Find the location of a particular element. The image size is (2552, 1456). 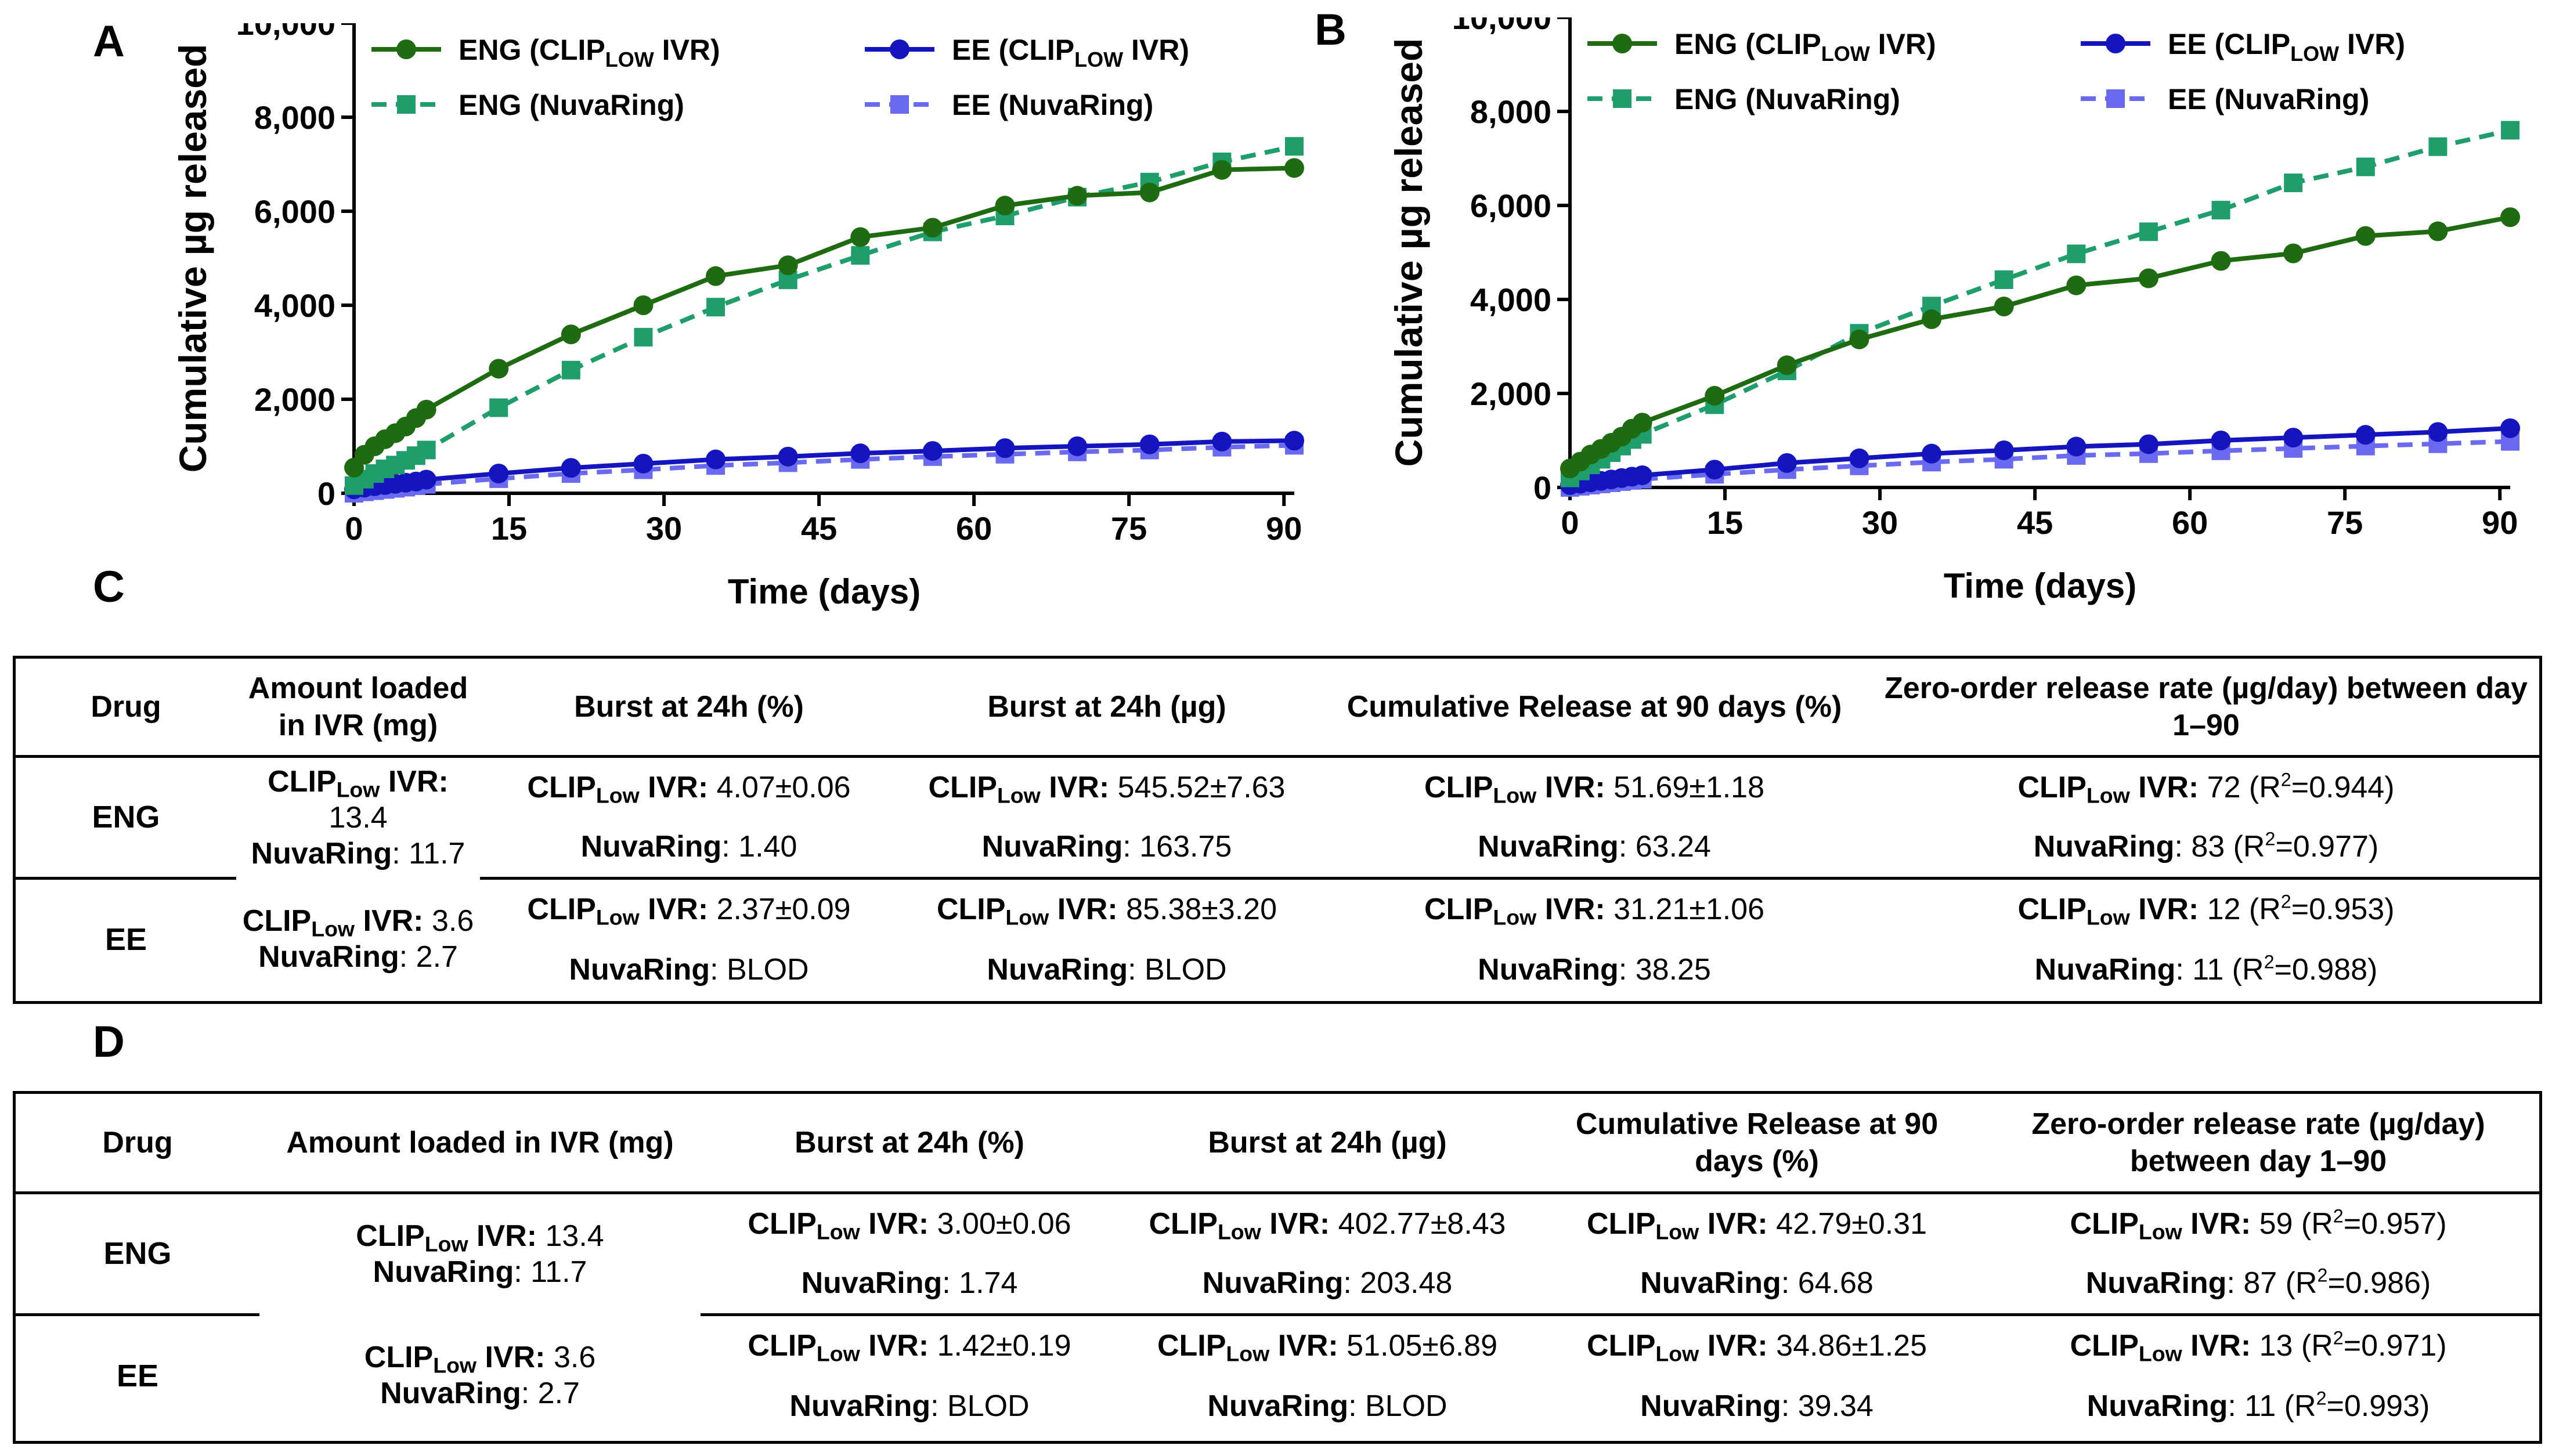

x-tick-label: 30 is located at coordinates (1880, 522).